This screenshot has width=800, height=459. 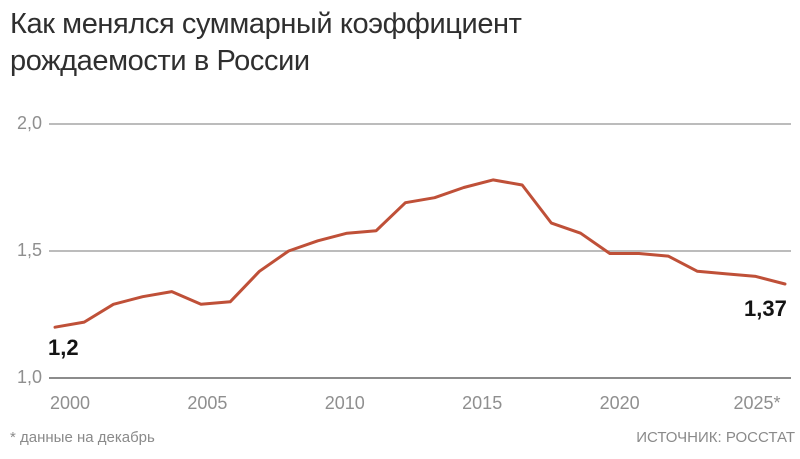 What do you see at coordinates (207, 403) in the screenshot?
I see `x-tick-label: 2005` at bounding box center [207, 403].